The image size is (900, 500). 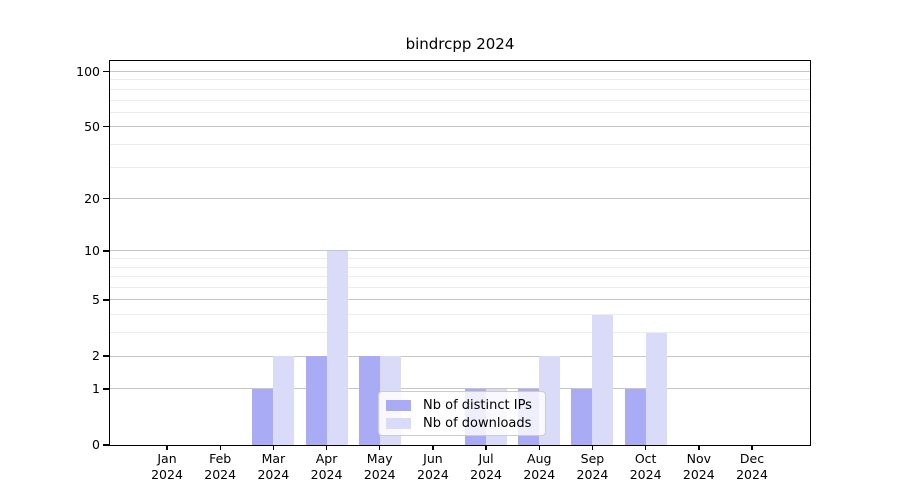 I want to click on bar-distinct-ips-apr, so click(x=316, y=400).